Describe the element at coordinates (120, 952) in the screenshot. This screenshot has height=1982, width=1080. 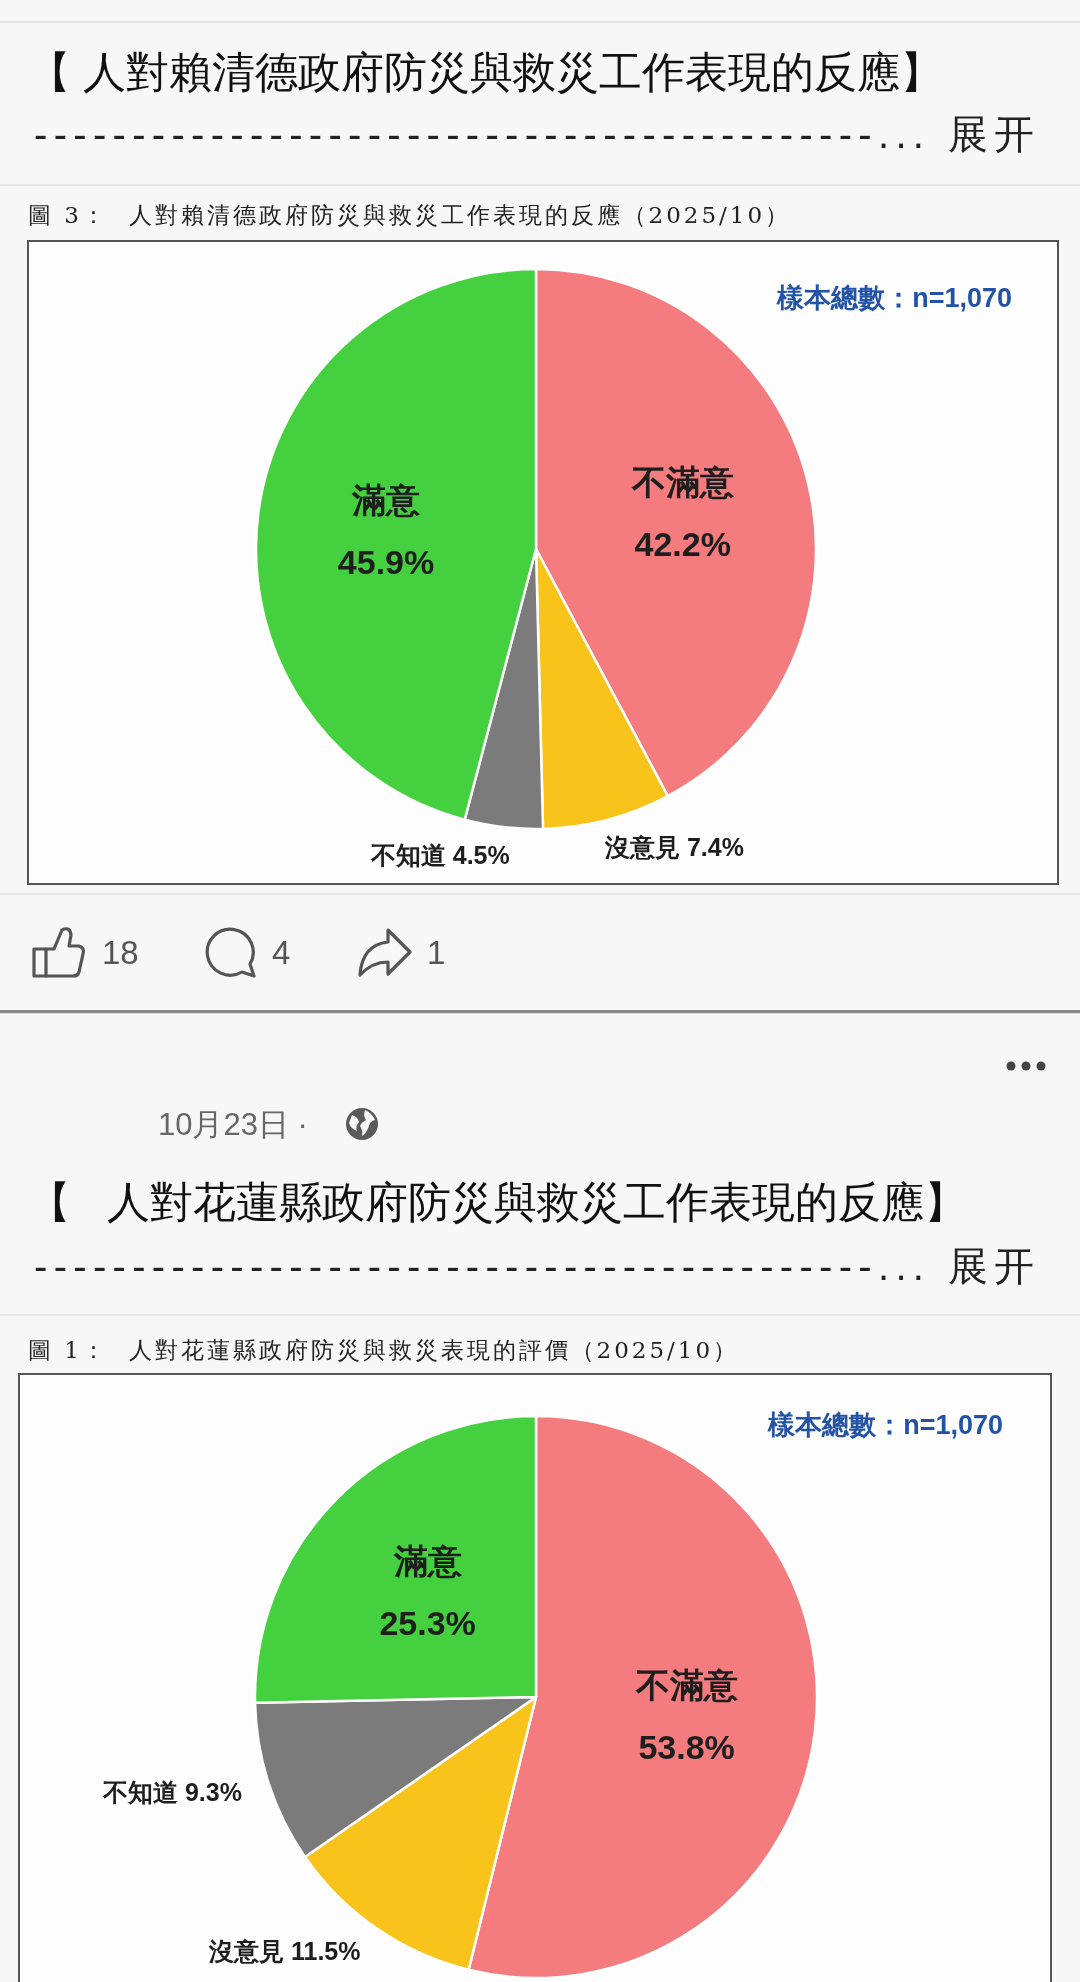
I see `text: 18` at that location.